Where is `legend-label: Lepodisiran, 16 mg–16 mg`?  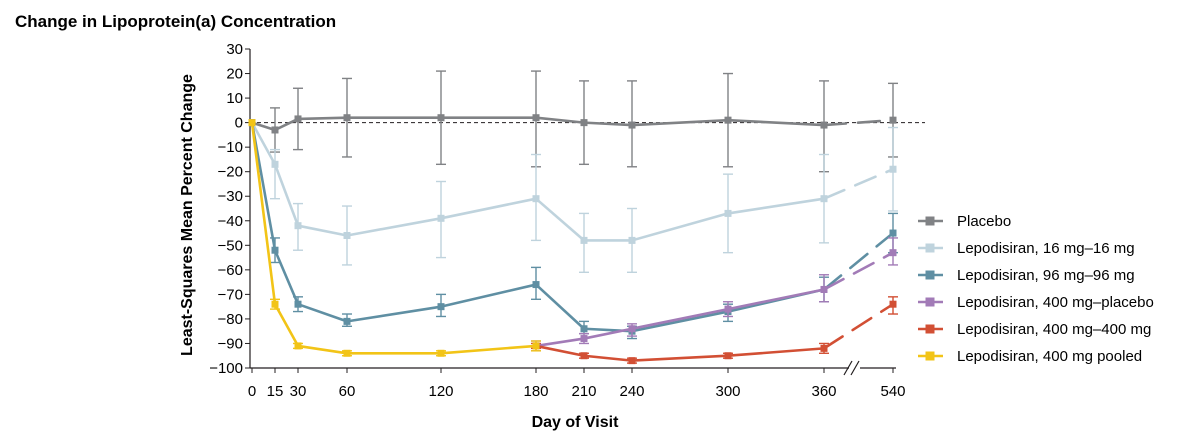
legend-label: Lepodisiran, 16 mg–16 mg is located at coordinates (1046, 248).